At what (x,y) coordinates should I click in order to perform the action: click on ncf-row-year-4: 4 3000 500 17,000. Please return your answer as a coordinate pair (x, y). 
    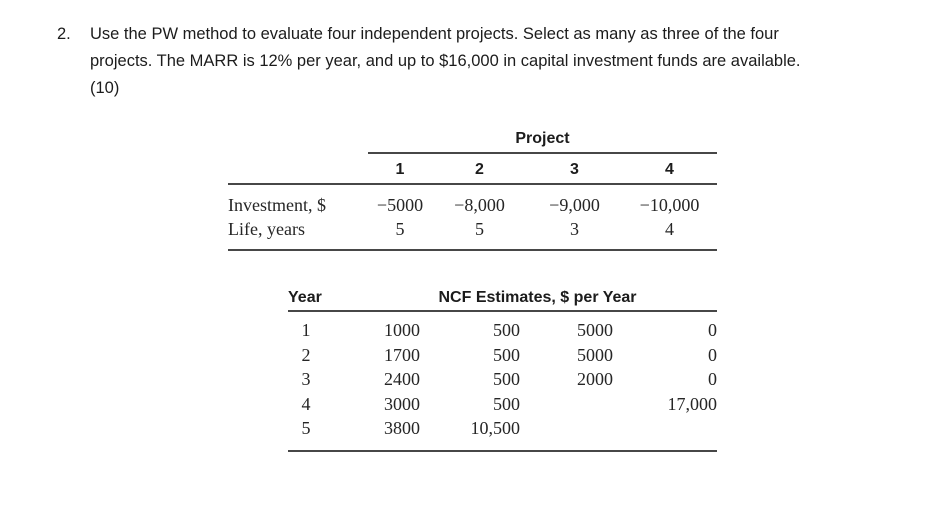
    Looking at the image, I should click on (503, 404).